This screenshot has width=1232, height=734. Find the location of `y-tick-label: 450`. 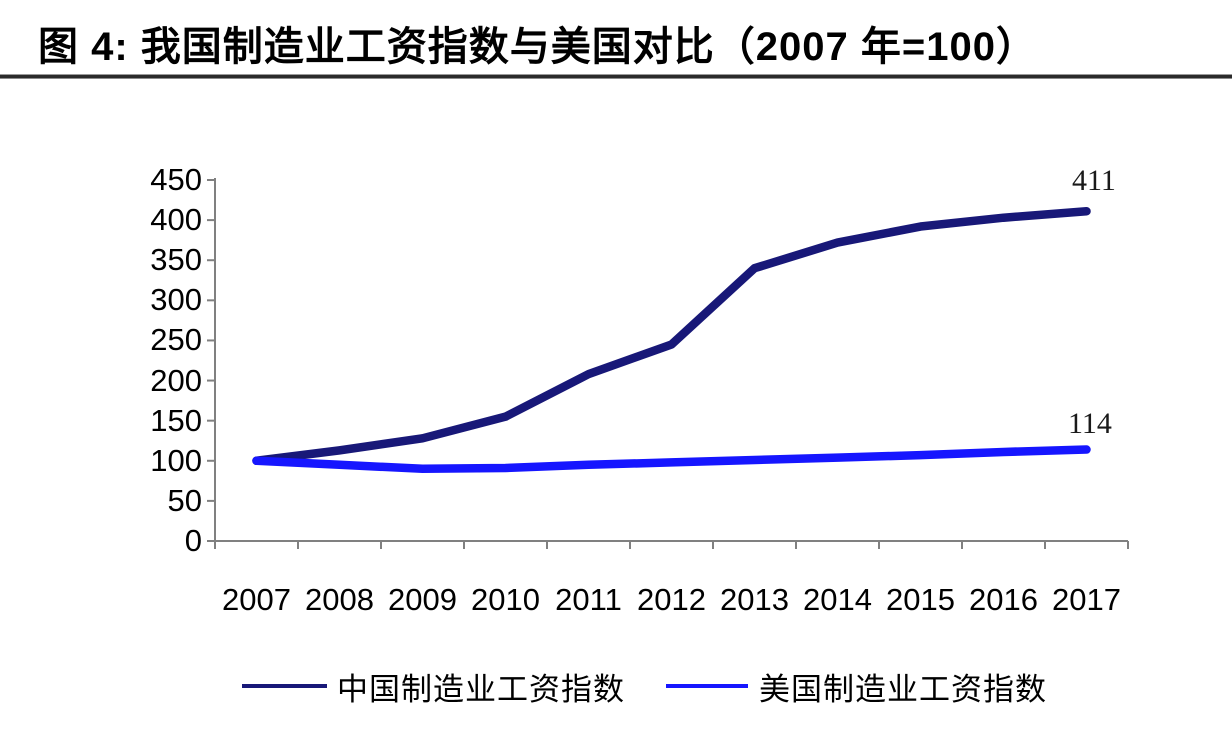

y-tick-label: 450 is located at coordinates (176, 179).